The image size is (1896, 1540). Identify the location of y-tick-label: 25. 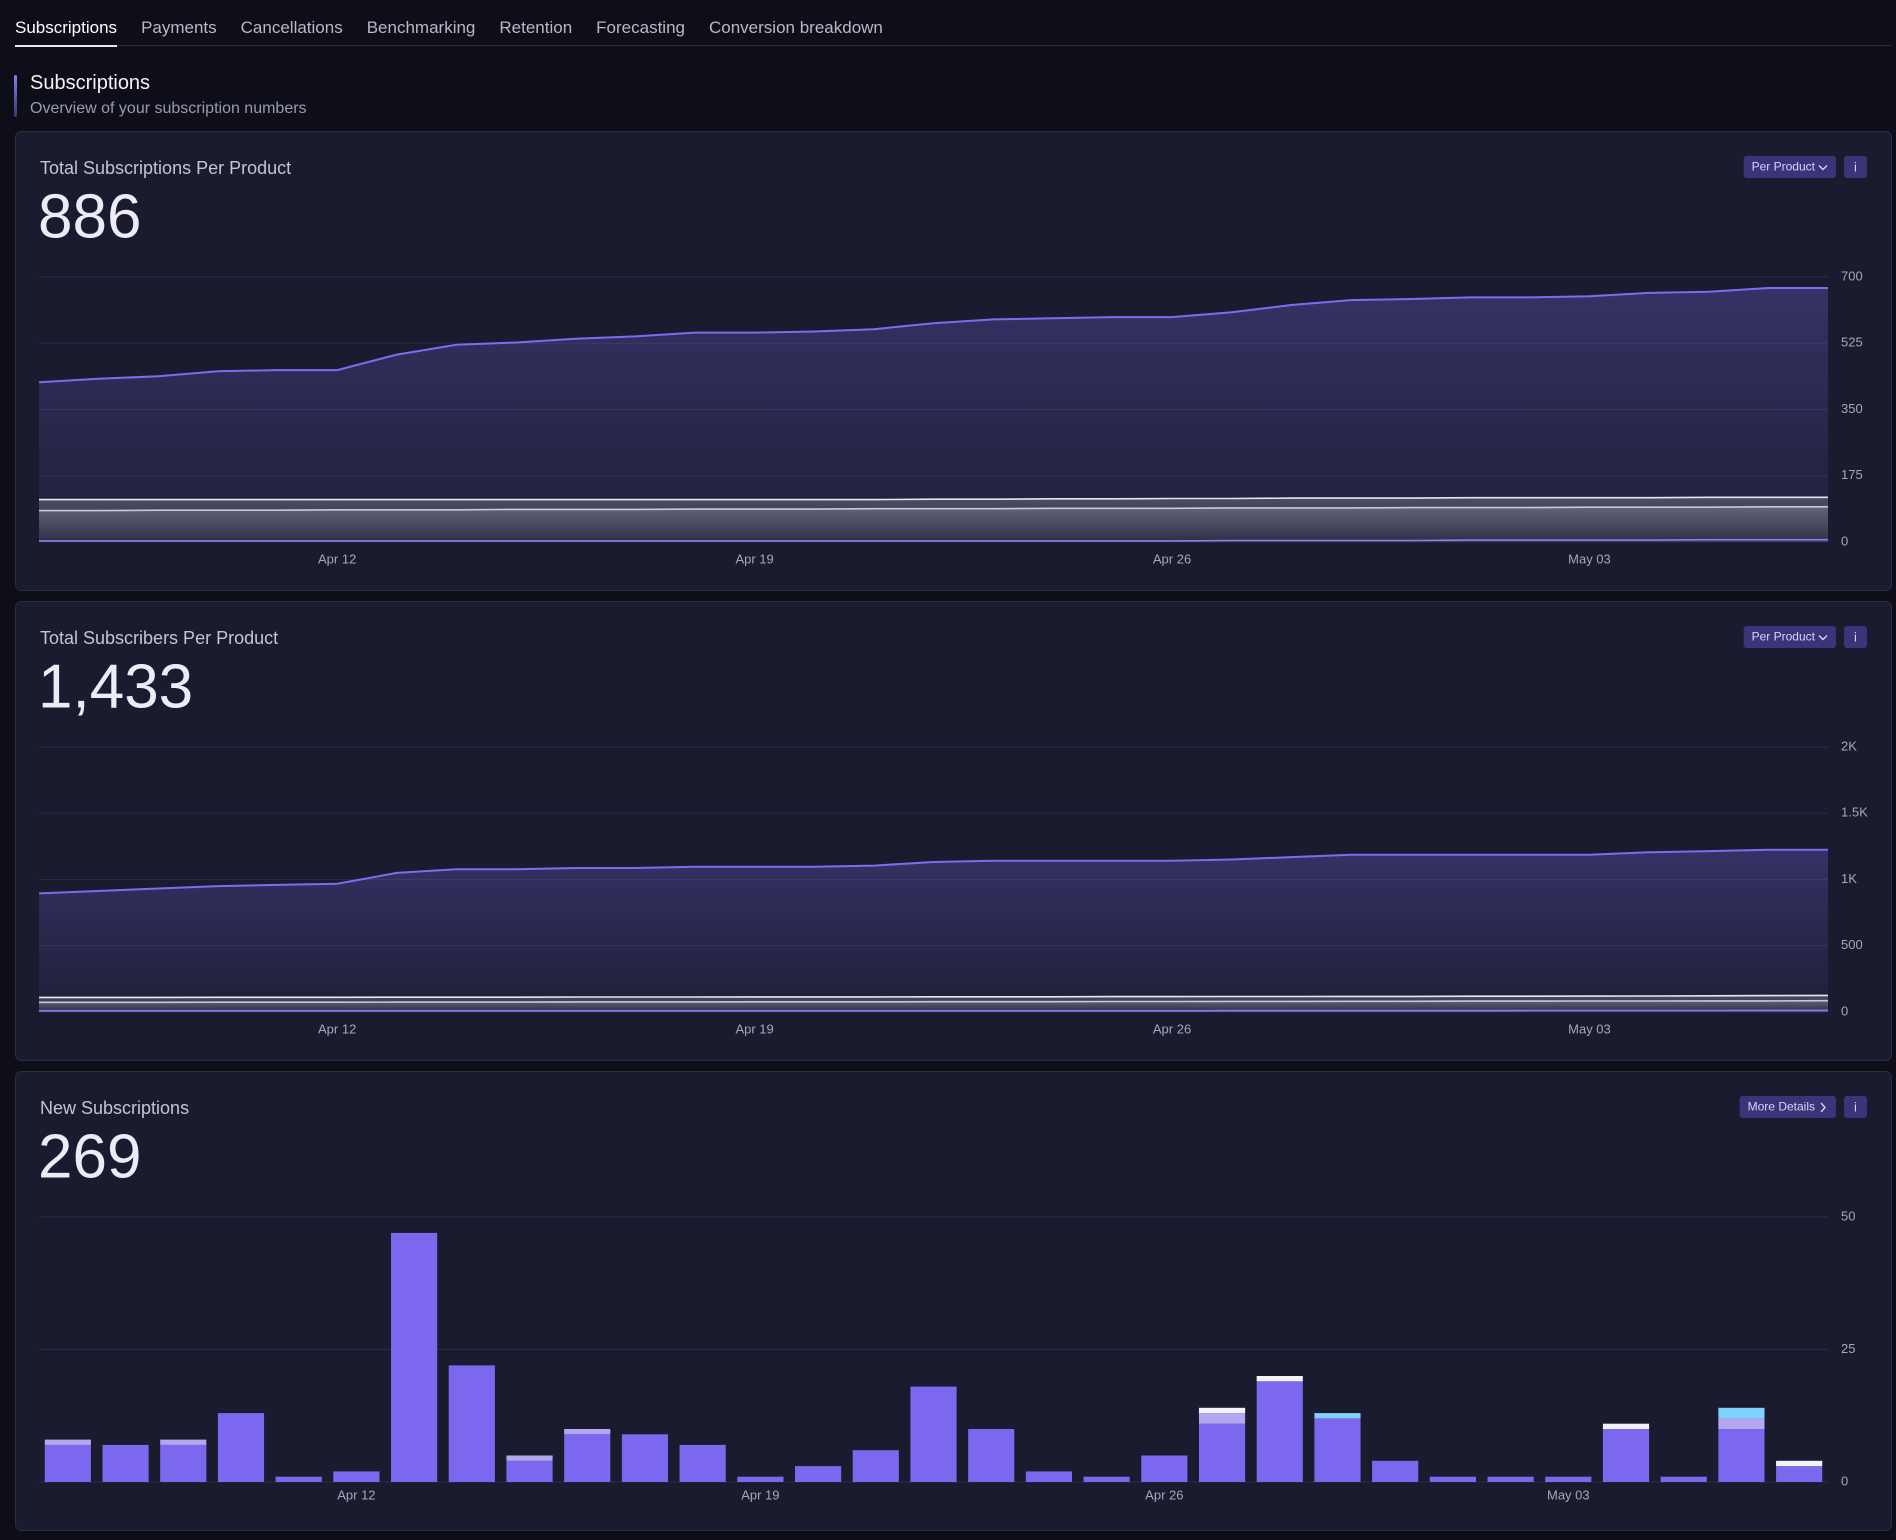
(1848, 1348).